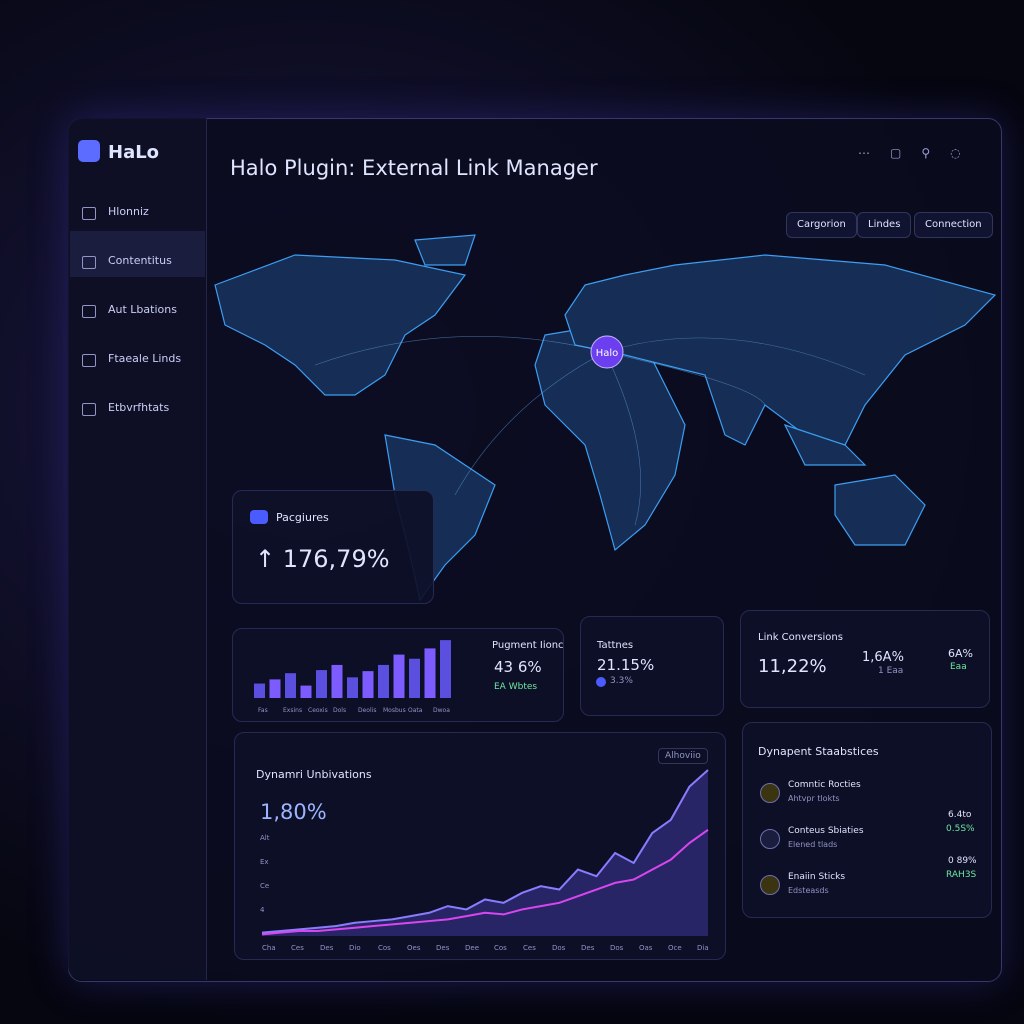 The height and width of the screenshot is (1024, 1024). What do you see at coordinates (262, 910) in the screenshot?
I see `y-label: 4` at bounding box center [262, 910].